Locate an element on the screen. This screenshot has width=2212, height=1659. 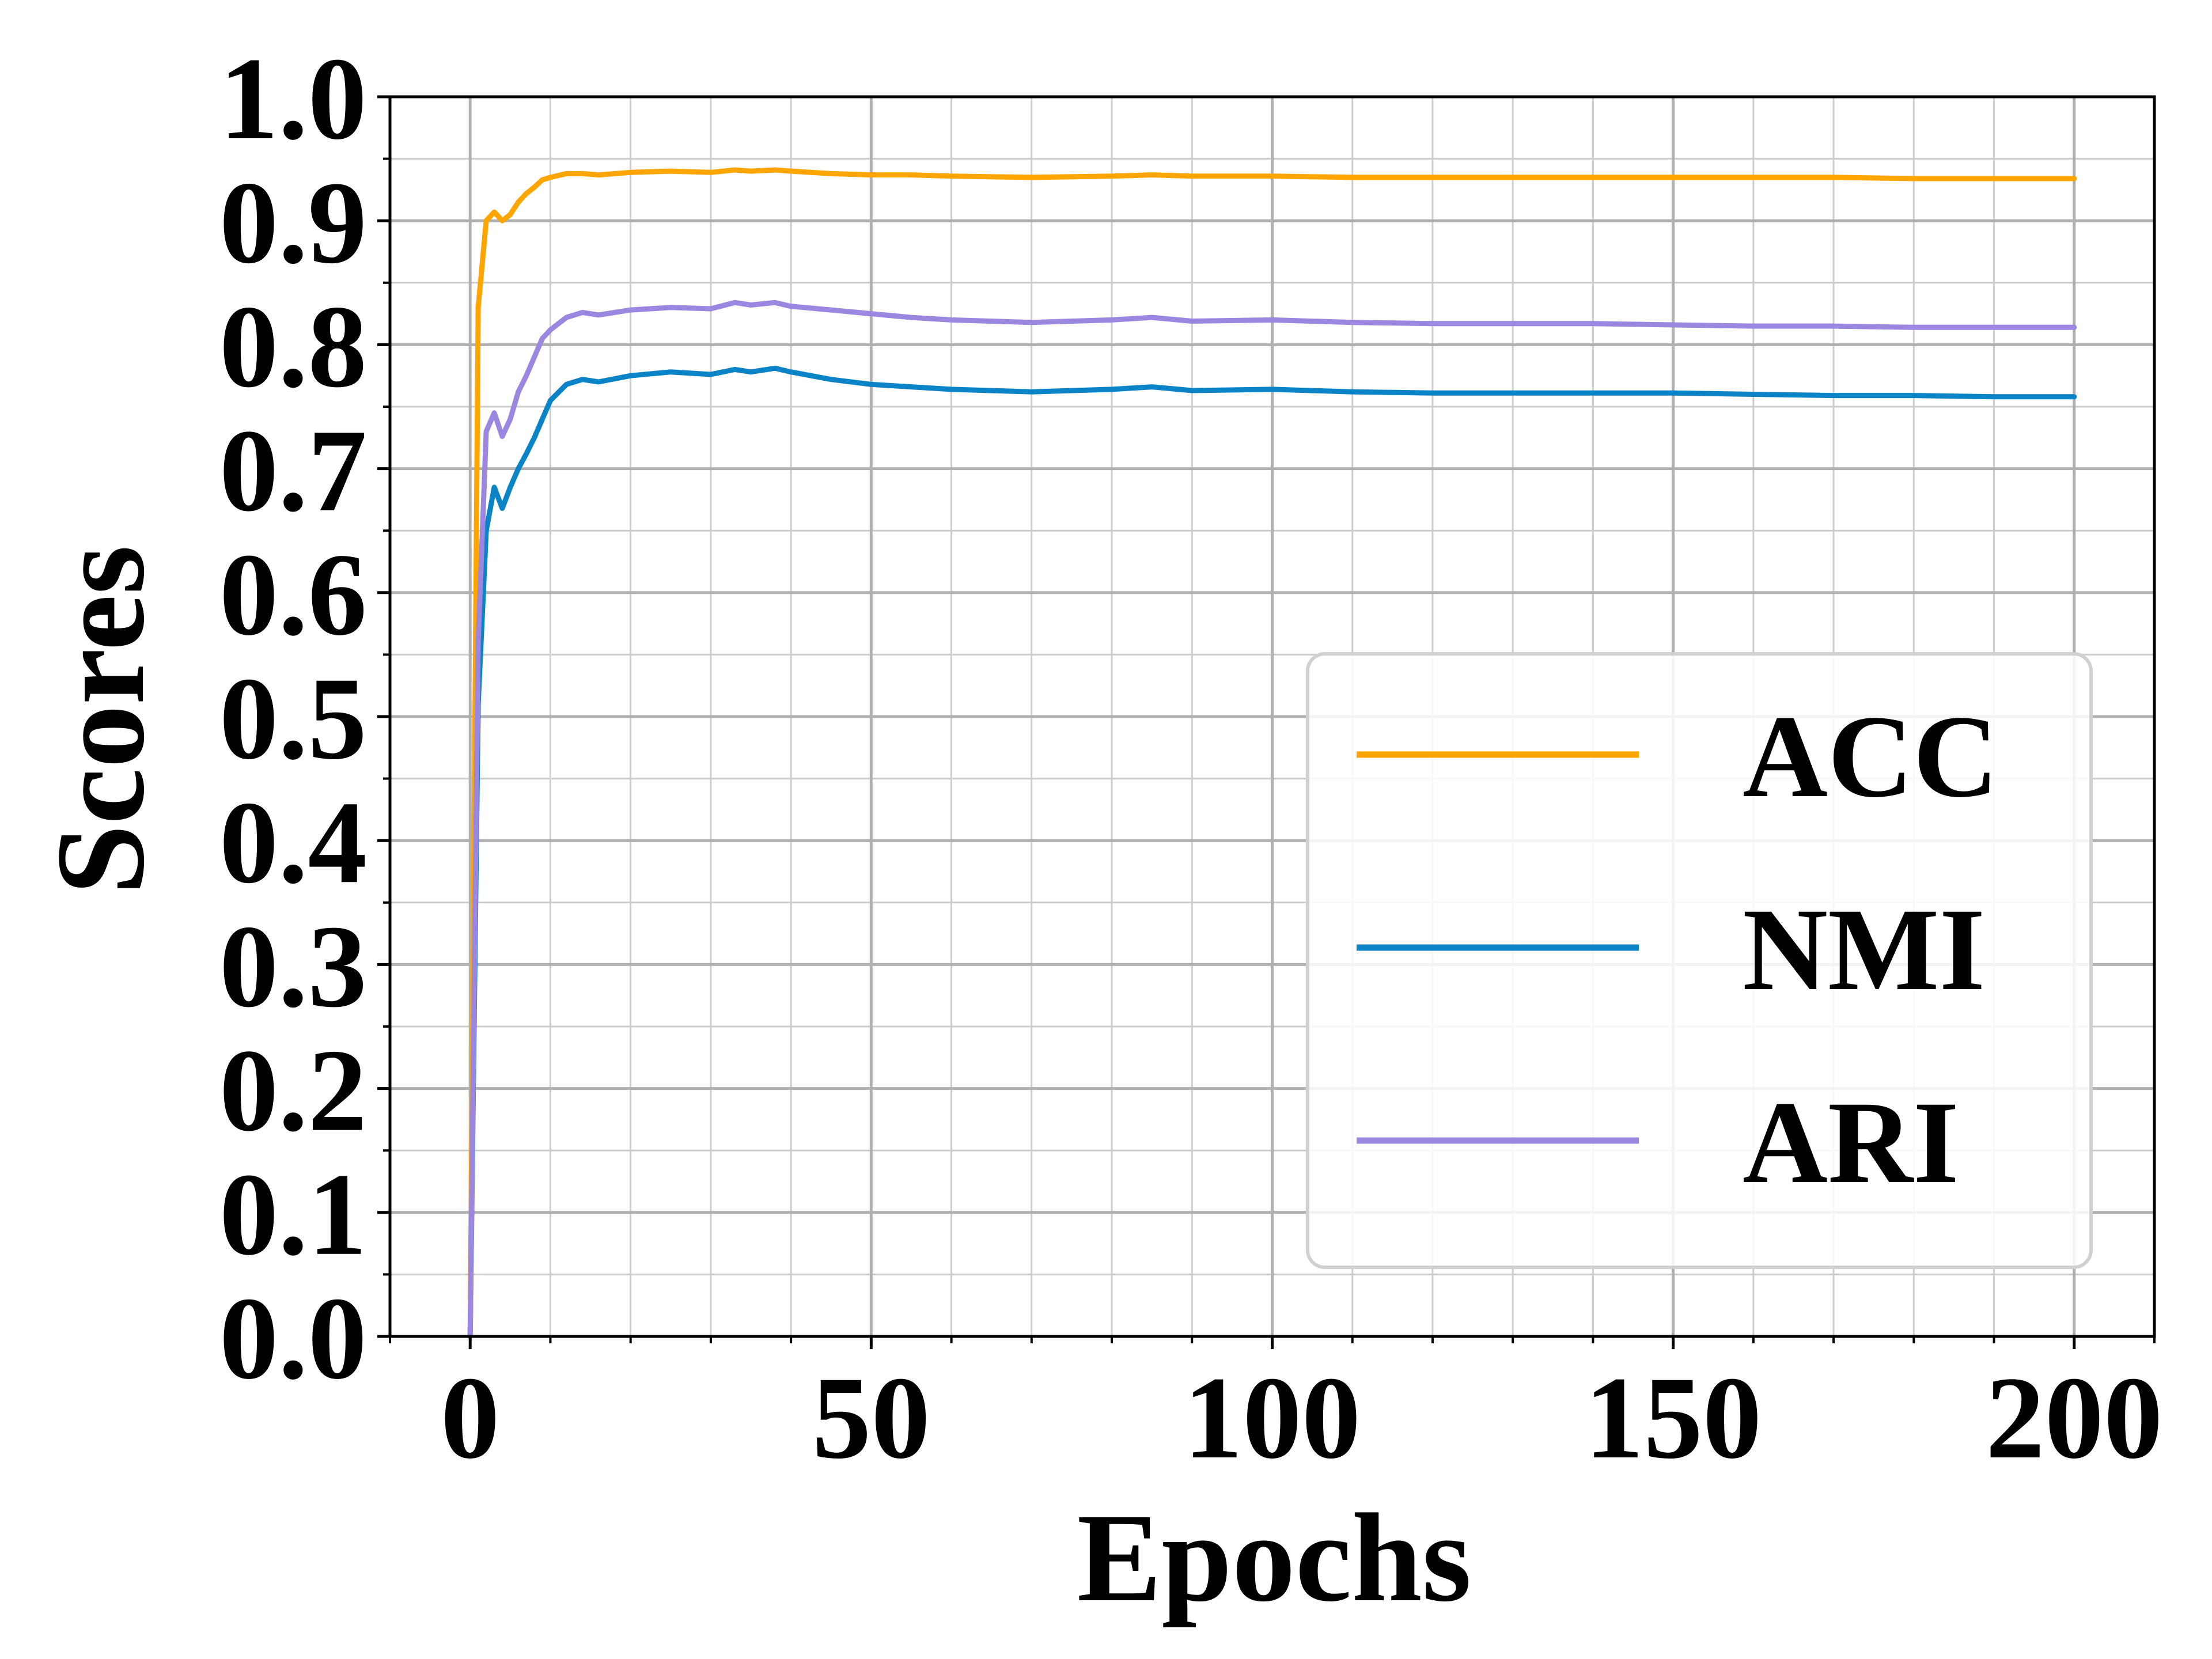
legend-label-nmi: NMI is located at coordinates (1864, 949).